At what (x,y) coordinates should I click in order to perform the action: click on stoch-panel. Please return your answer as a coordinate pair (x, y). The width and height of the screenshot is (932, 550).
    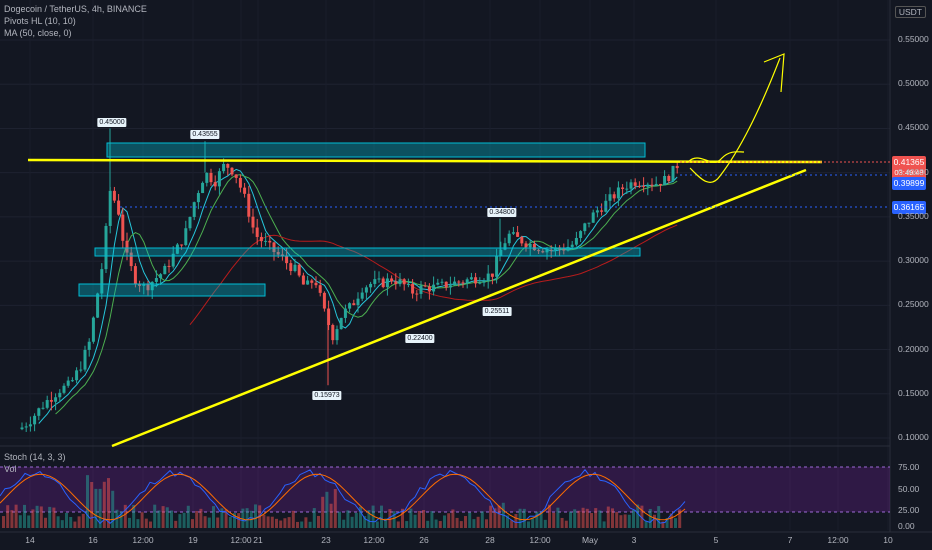
    Looking at the image, I should click on (445, 489).